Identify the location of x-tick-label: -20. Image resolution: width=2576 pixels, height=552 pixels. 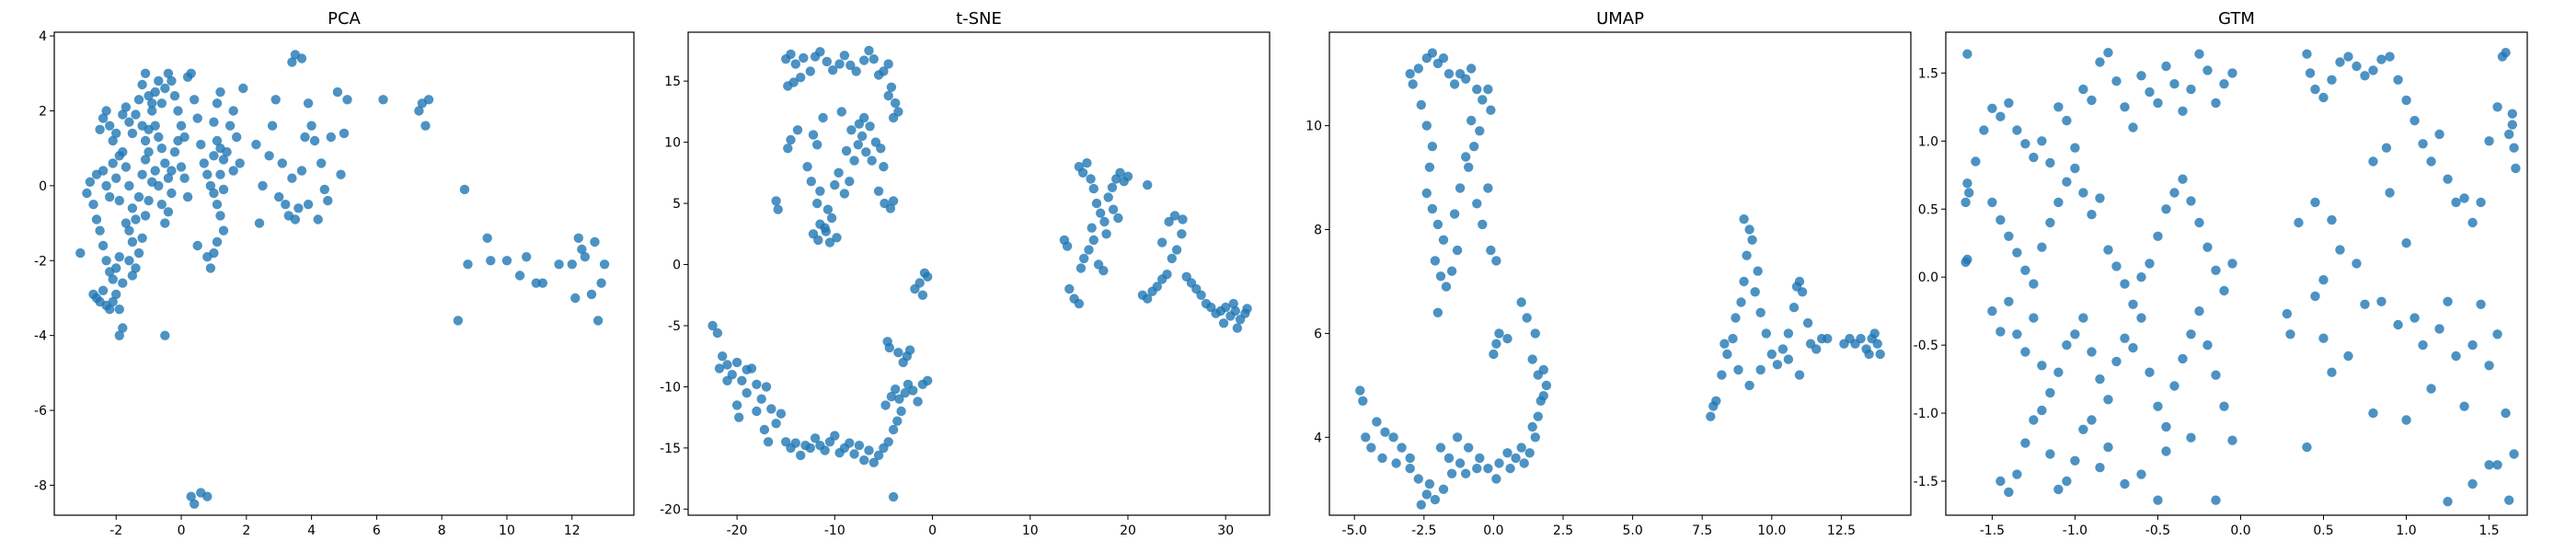
(737, 530).